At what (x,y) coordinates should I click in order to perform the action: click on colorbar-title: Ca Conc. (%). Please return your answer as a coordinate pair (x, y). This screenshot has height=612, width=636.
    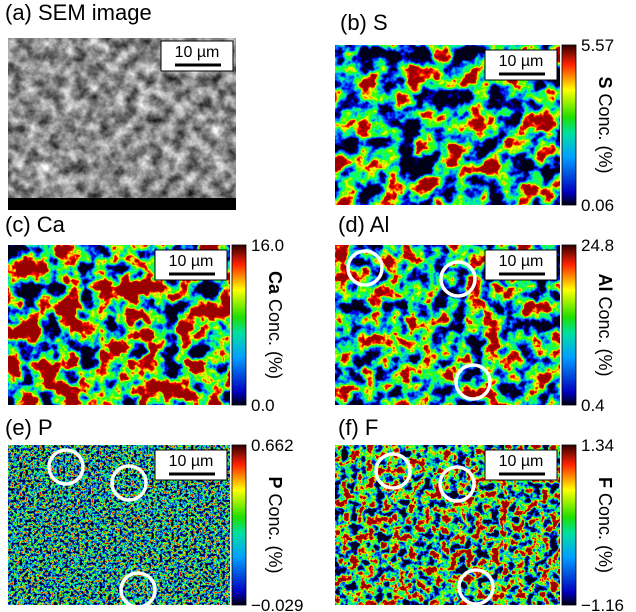
    Looking at the image, I should click on (275, 325).